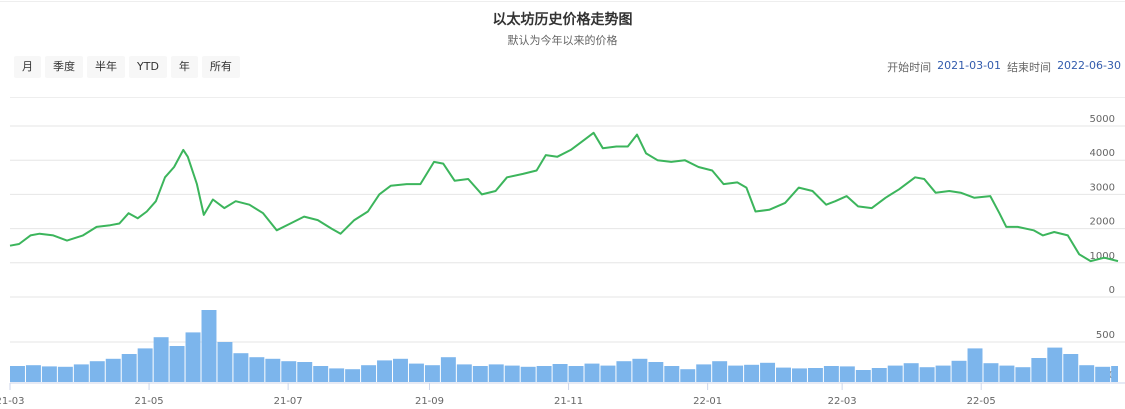 The height and width of the screenshot is (409, 1125). Describe the element at coordinates (127, 67) in the screenshot. I see `range-selector: 月 季度 半年 YTD 年 所有` at that location.